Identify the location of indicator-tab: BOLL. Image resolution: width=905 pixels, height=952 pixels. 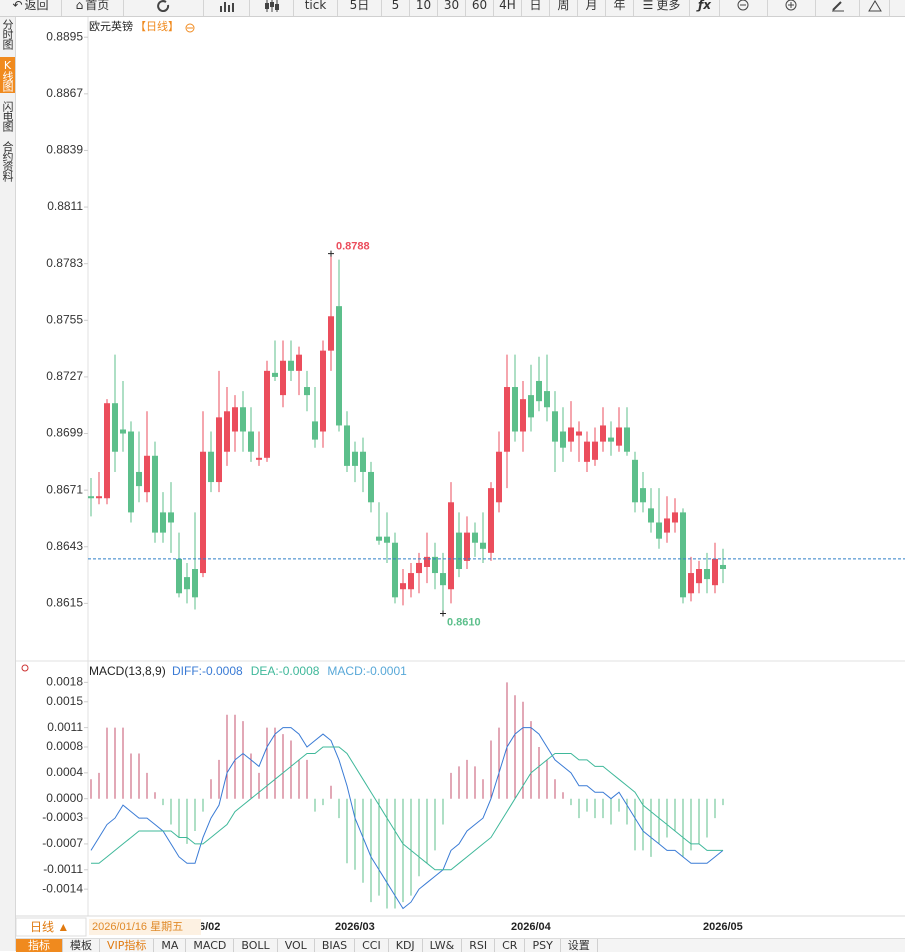
(256, 945).